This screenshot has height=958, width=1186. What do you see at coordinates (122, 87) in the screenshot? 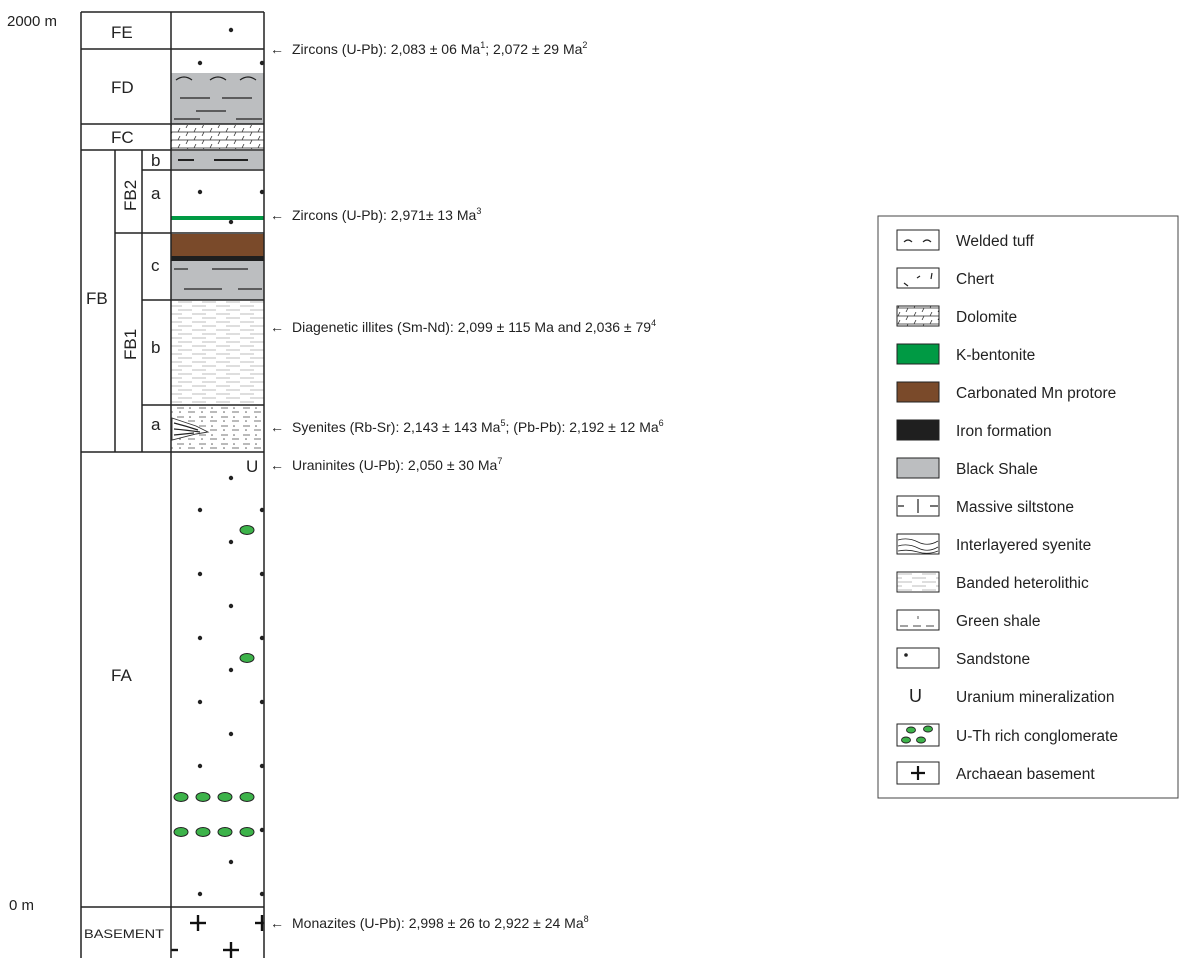
I see `unit-label-fd: FD` at bounding box center [122, 87].